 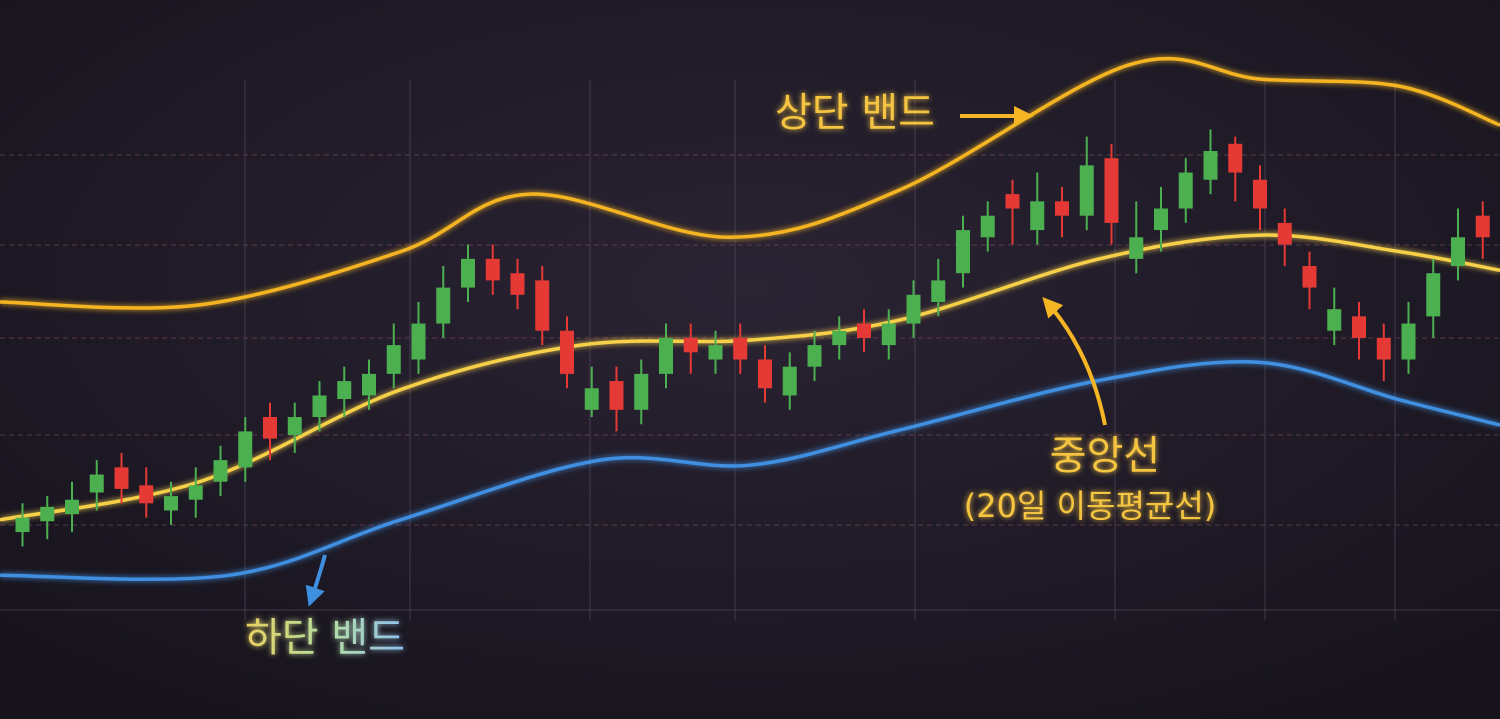 I want to click on annotation: 하단 밴드, so click(x=325, y=638).